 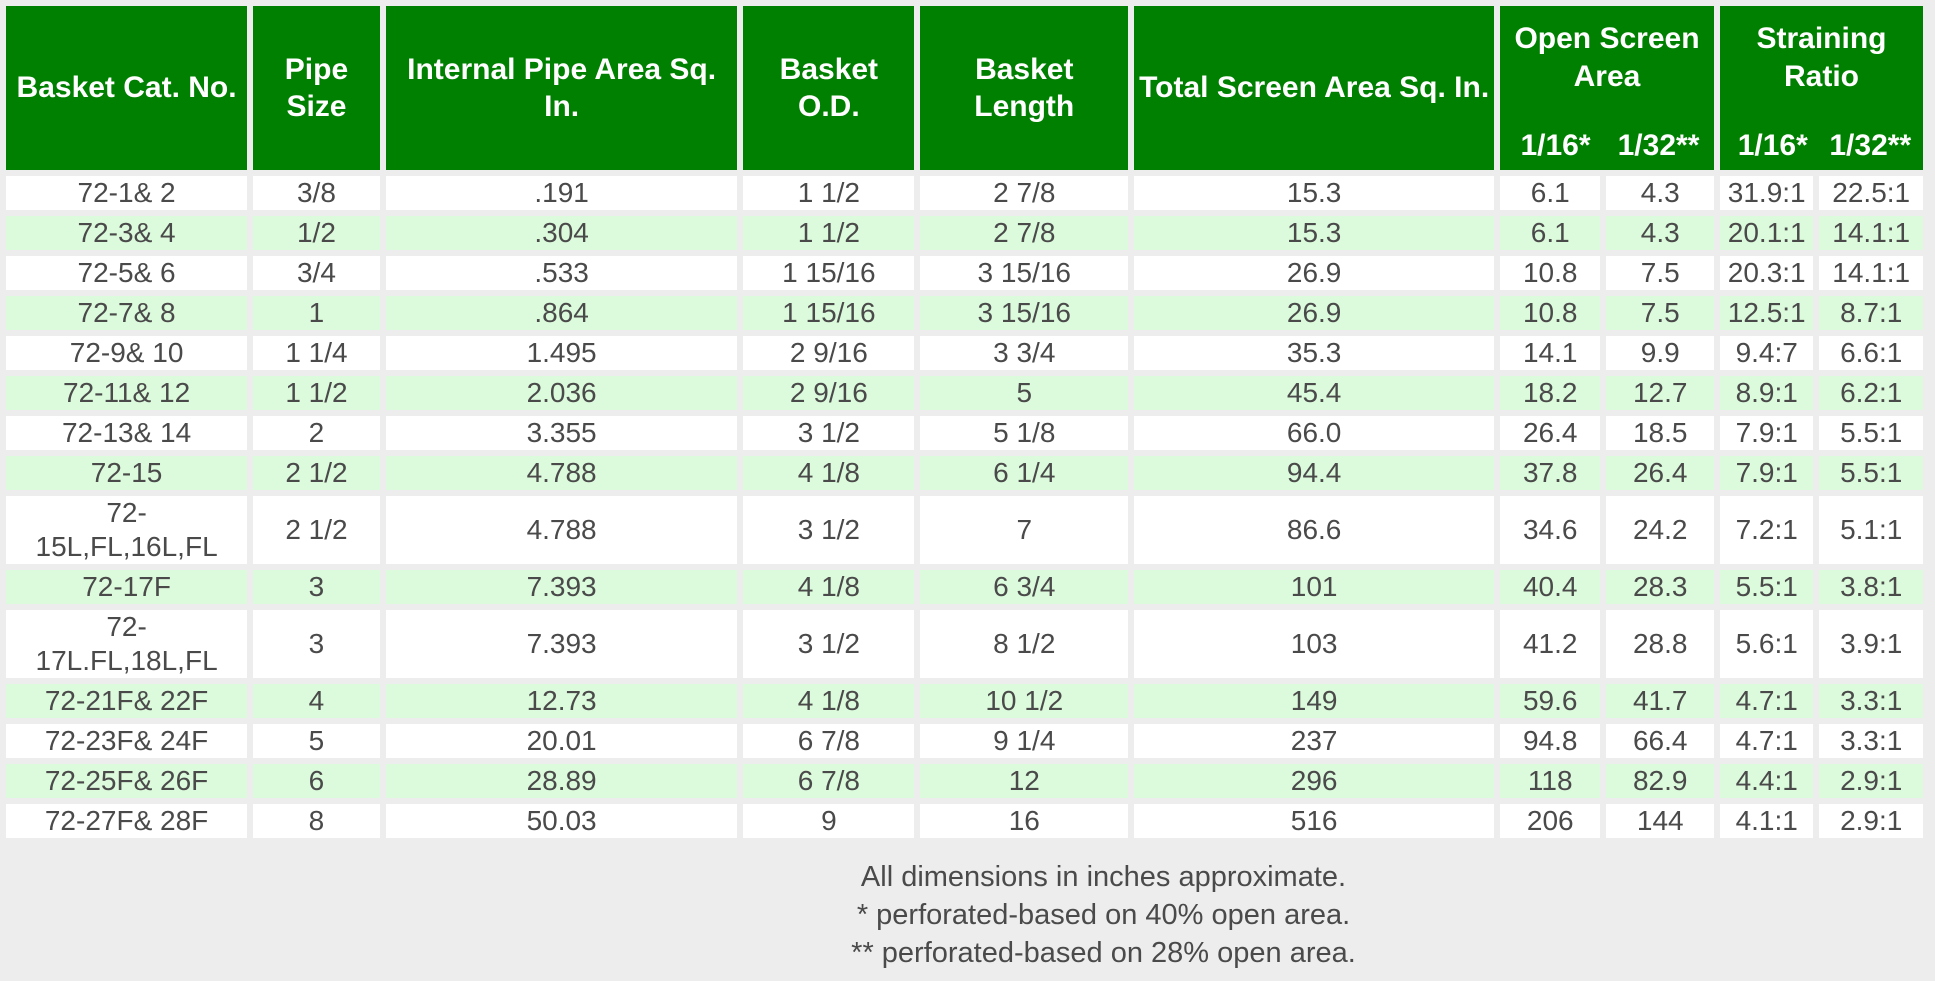 I want to click on cell-basket-cat-no: 72-9& 10, so click(x=127, y=353).